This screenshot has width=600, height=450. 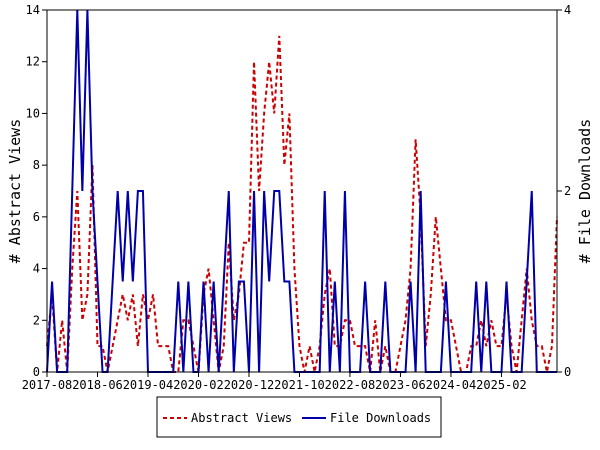 I want to click on y-left-tick-label: 6, so click(x=36, y=217).